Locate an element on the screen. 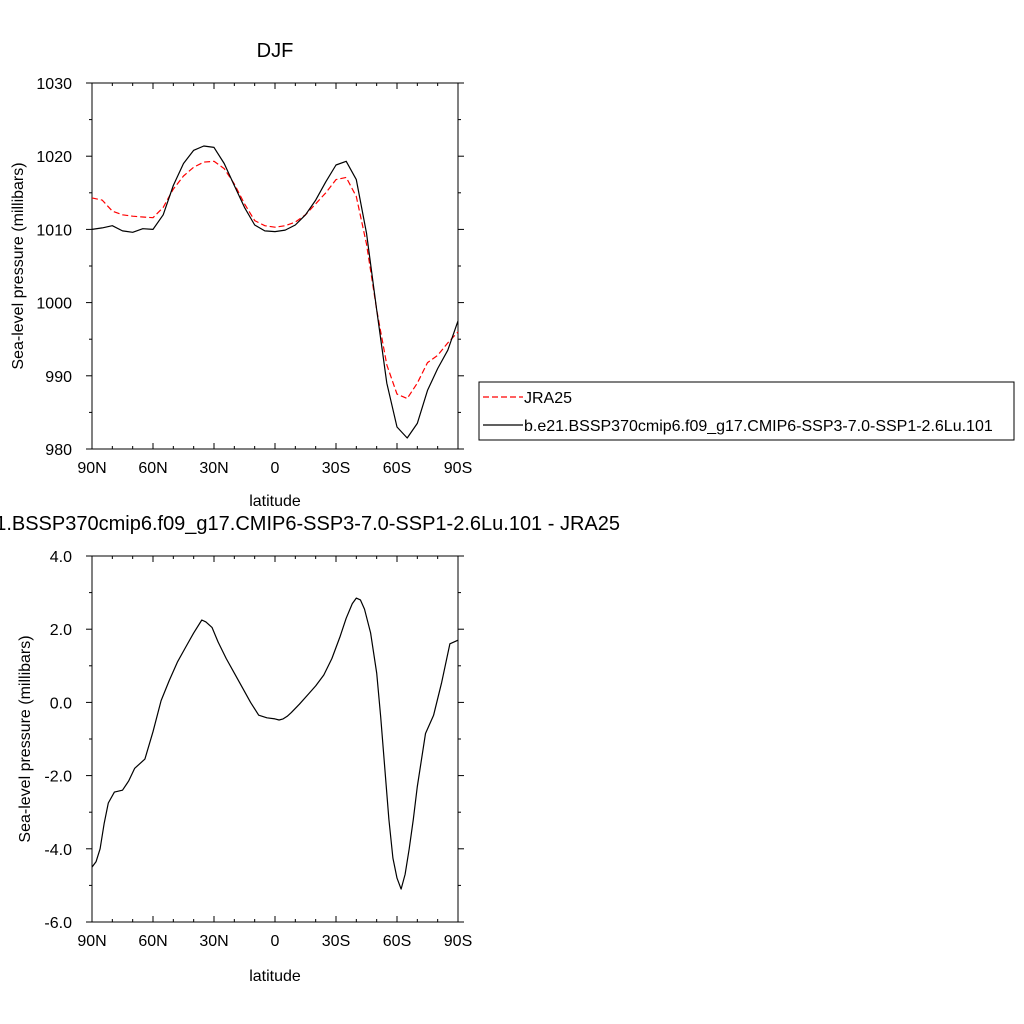 The width and height of the screenshot is (1024, 1024). bottom-x-tick-label: 90N is located at coordinates (91, 941).